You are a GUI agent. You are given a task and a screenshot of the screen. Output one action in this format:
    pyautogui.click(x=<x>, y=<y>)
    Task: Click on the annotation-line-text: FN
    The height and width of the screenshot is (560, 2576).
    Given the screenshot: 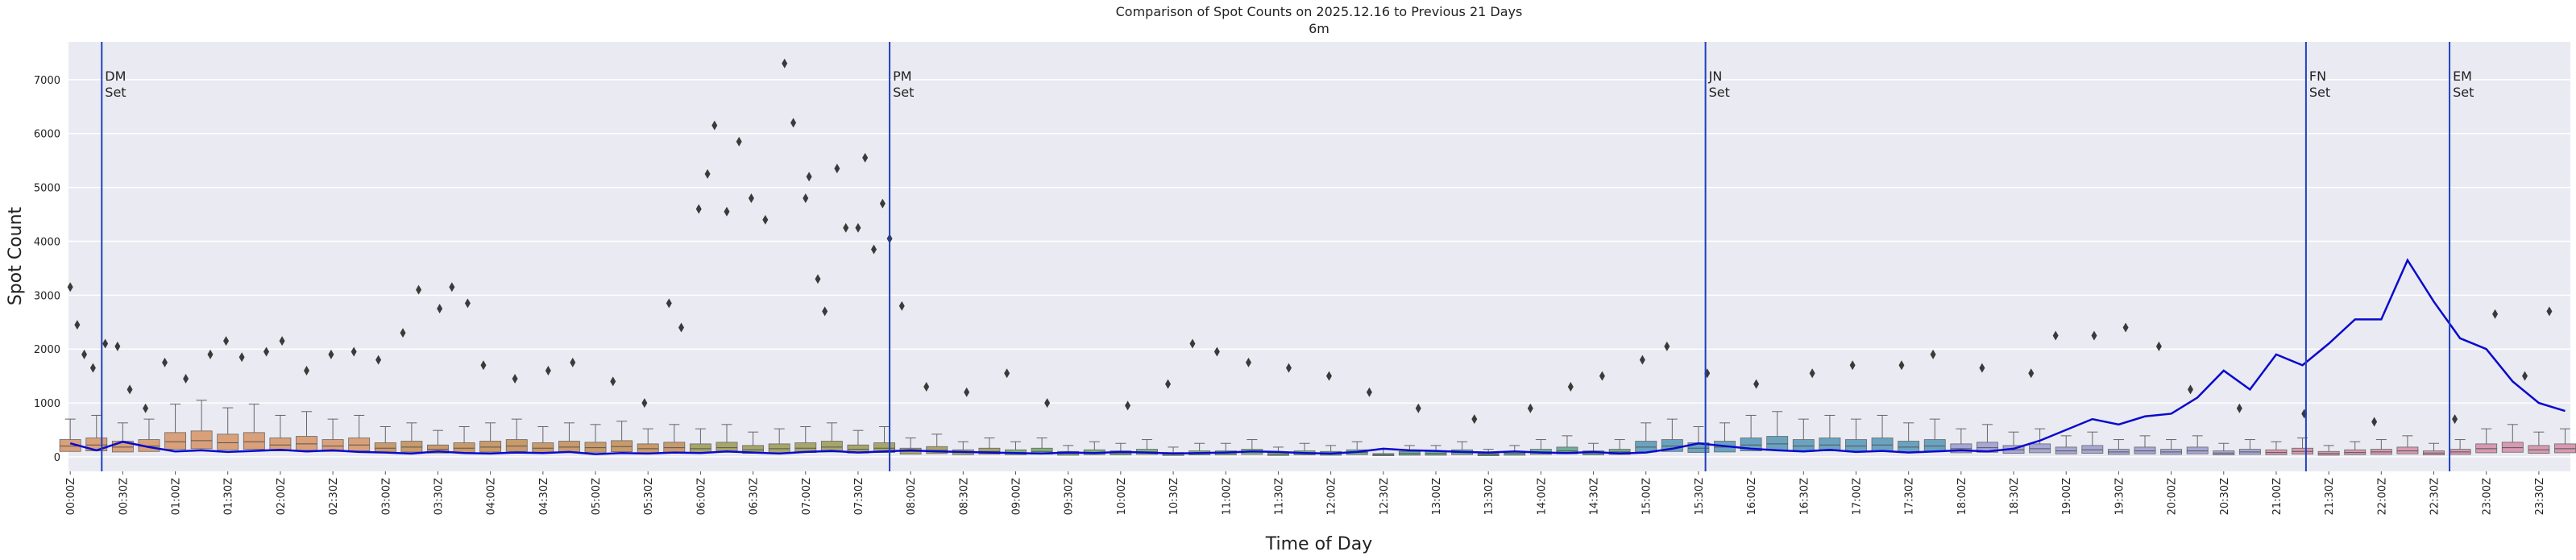 What is the action you would take?
    pyautogui.click(x=2317, y=76)
    